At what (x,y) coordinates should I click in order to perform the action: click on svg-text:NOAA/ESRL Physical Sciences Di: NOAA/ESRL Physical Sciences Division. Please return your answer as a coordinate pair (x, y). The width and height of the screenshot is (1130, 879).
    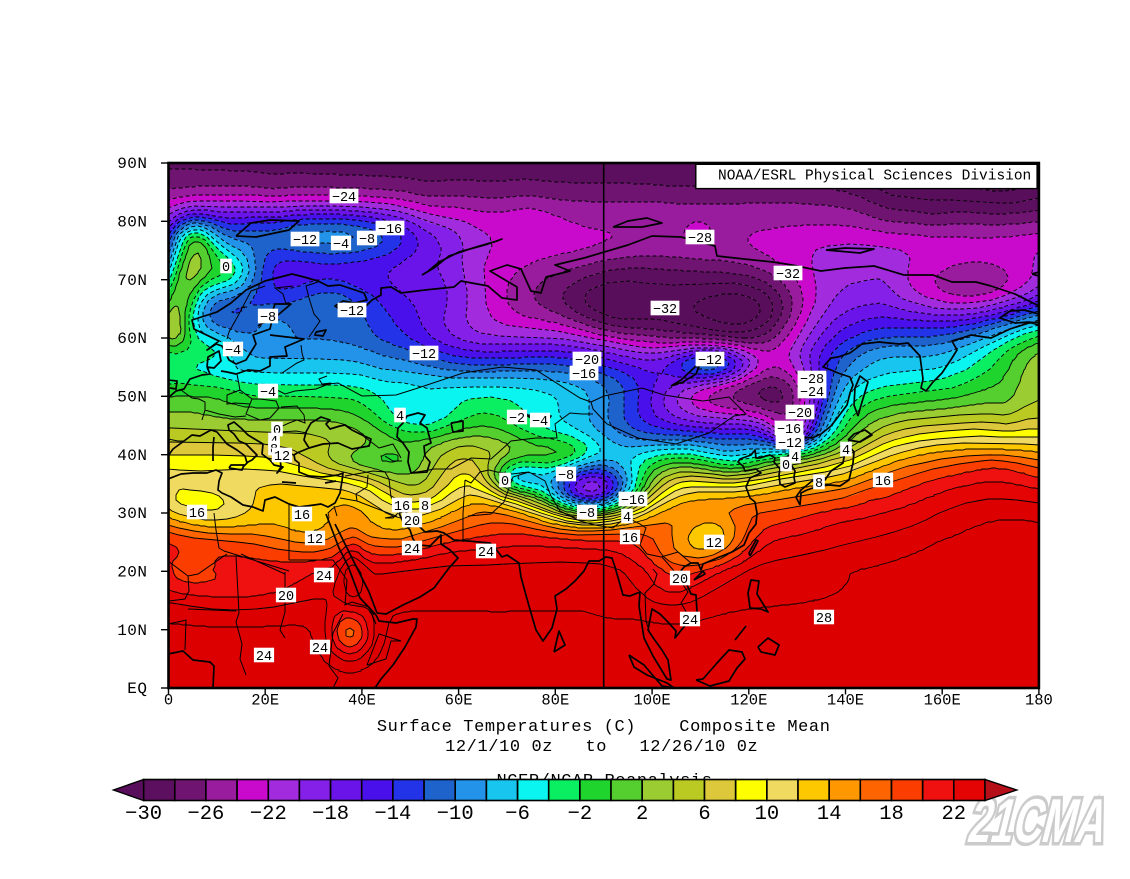
    Looking at the image, I should click on (874, 177).